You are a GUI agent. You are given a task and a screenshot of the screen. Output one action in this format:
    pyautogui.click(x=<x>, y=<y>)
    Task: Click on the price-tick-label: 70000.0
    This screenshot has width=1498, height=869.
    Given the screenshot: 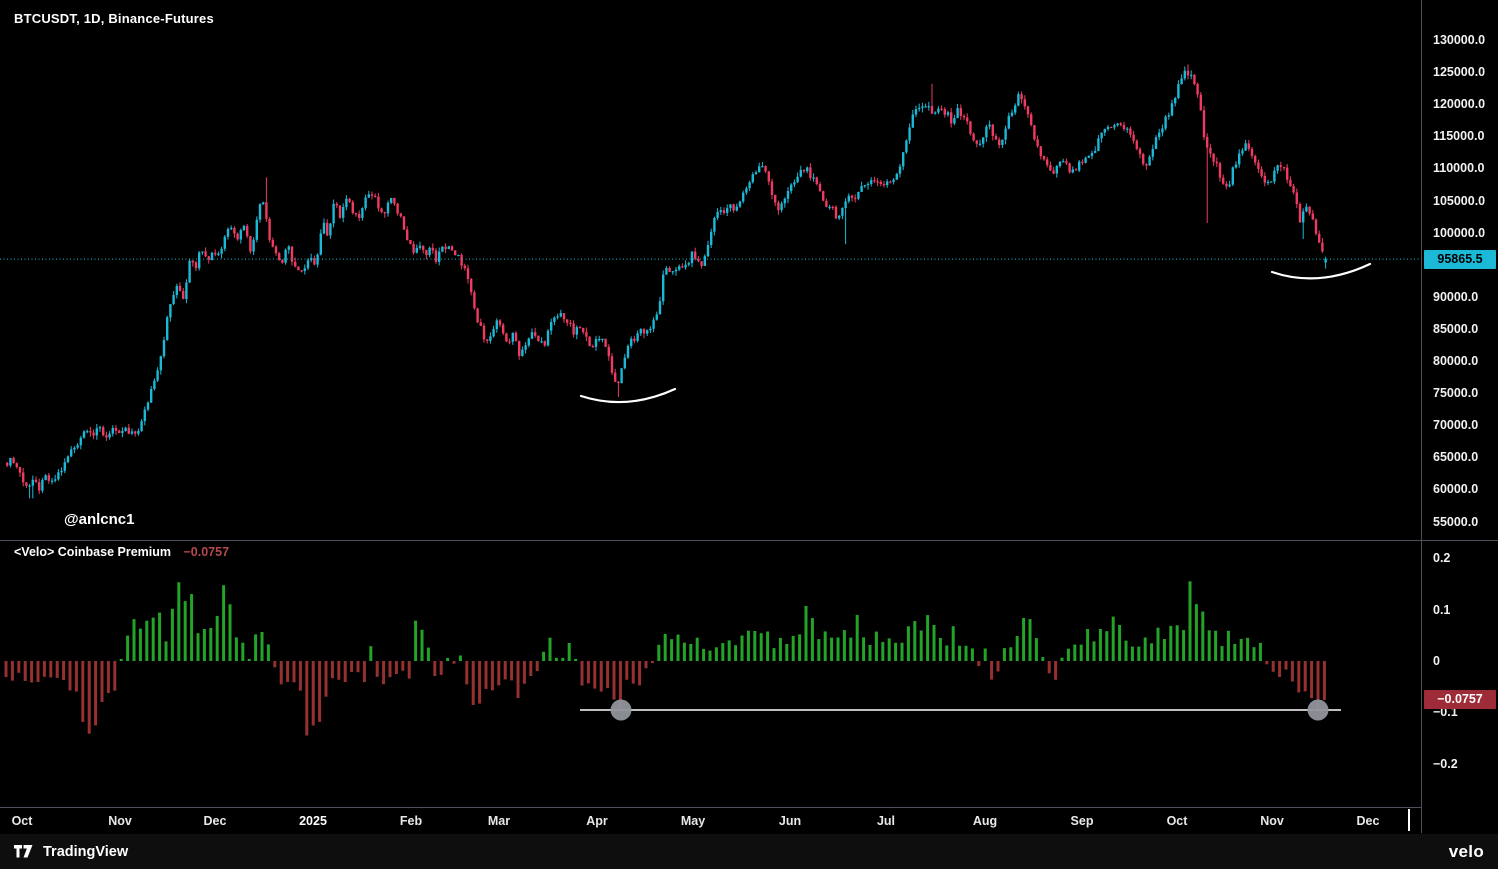 What is the action you would take?
    pyautogui.click(x=1456, y=425)
    